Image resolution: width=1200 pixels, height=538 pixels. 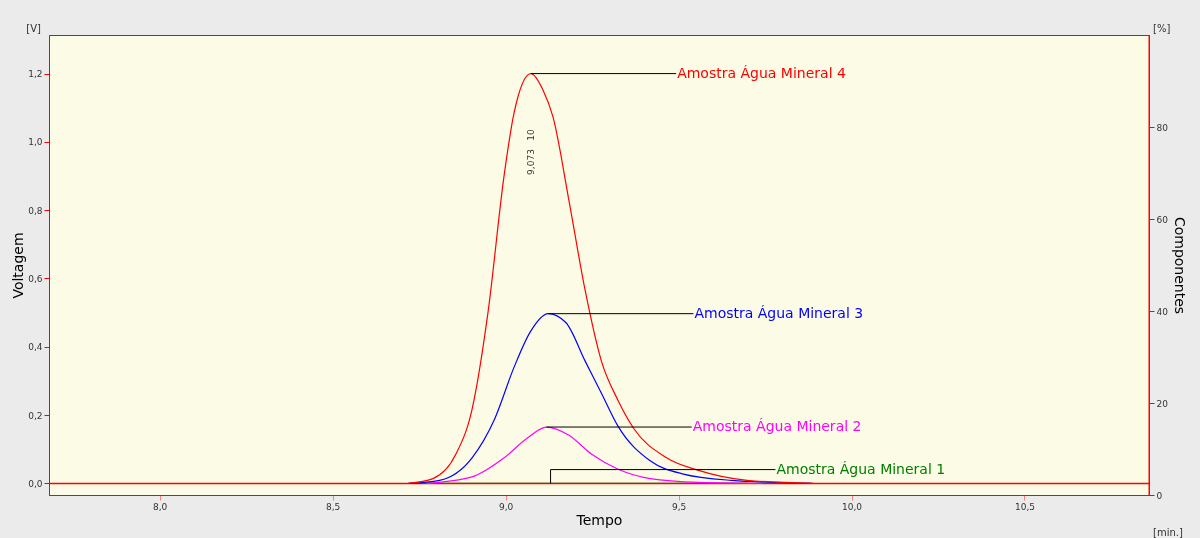 I want to click on y-tick-label: 0,8, so click(x=35, y=210).